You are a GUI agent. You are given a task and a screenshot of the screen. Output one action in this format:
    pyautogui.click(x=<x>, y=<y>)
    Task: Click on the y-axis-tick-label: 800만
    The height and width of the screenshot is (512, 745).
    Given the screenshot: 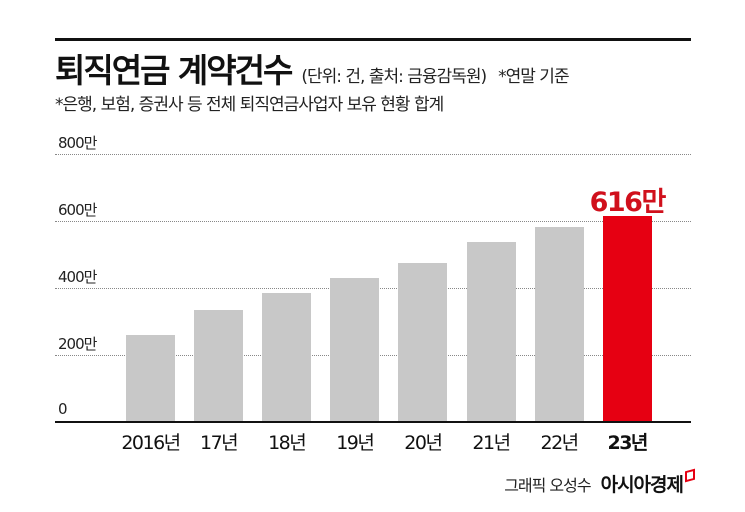 What is the action you would take?
    pyautogui.click(x=77, y=143)
    